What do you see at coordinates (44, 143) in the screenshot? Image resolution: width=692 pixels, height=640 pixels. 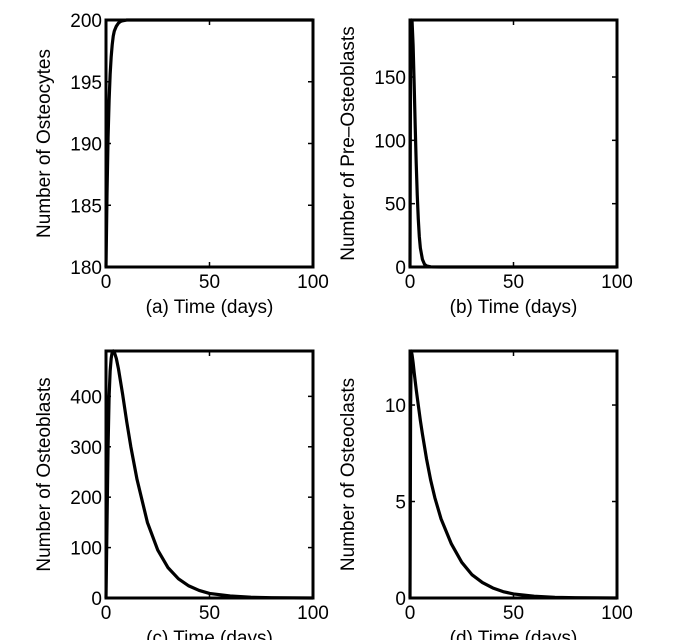 I see `y-axis-label: Number of Osteocytes` at bounding box center [44, 143].